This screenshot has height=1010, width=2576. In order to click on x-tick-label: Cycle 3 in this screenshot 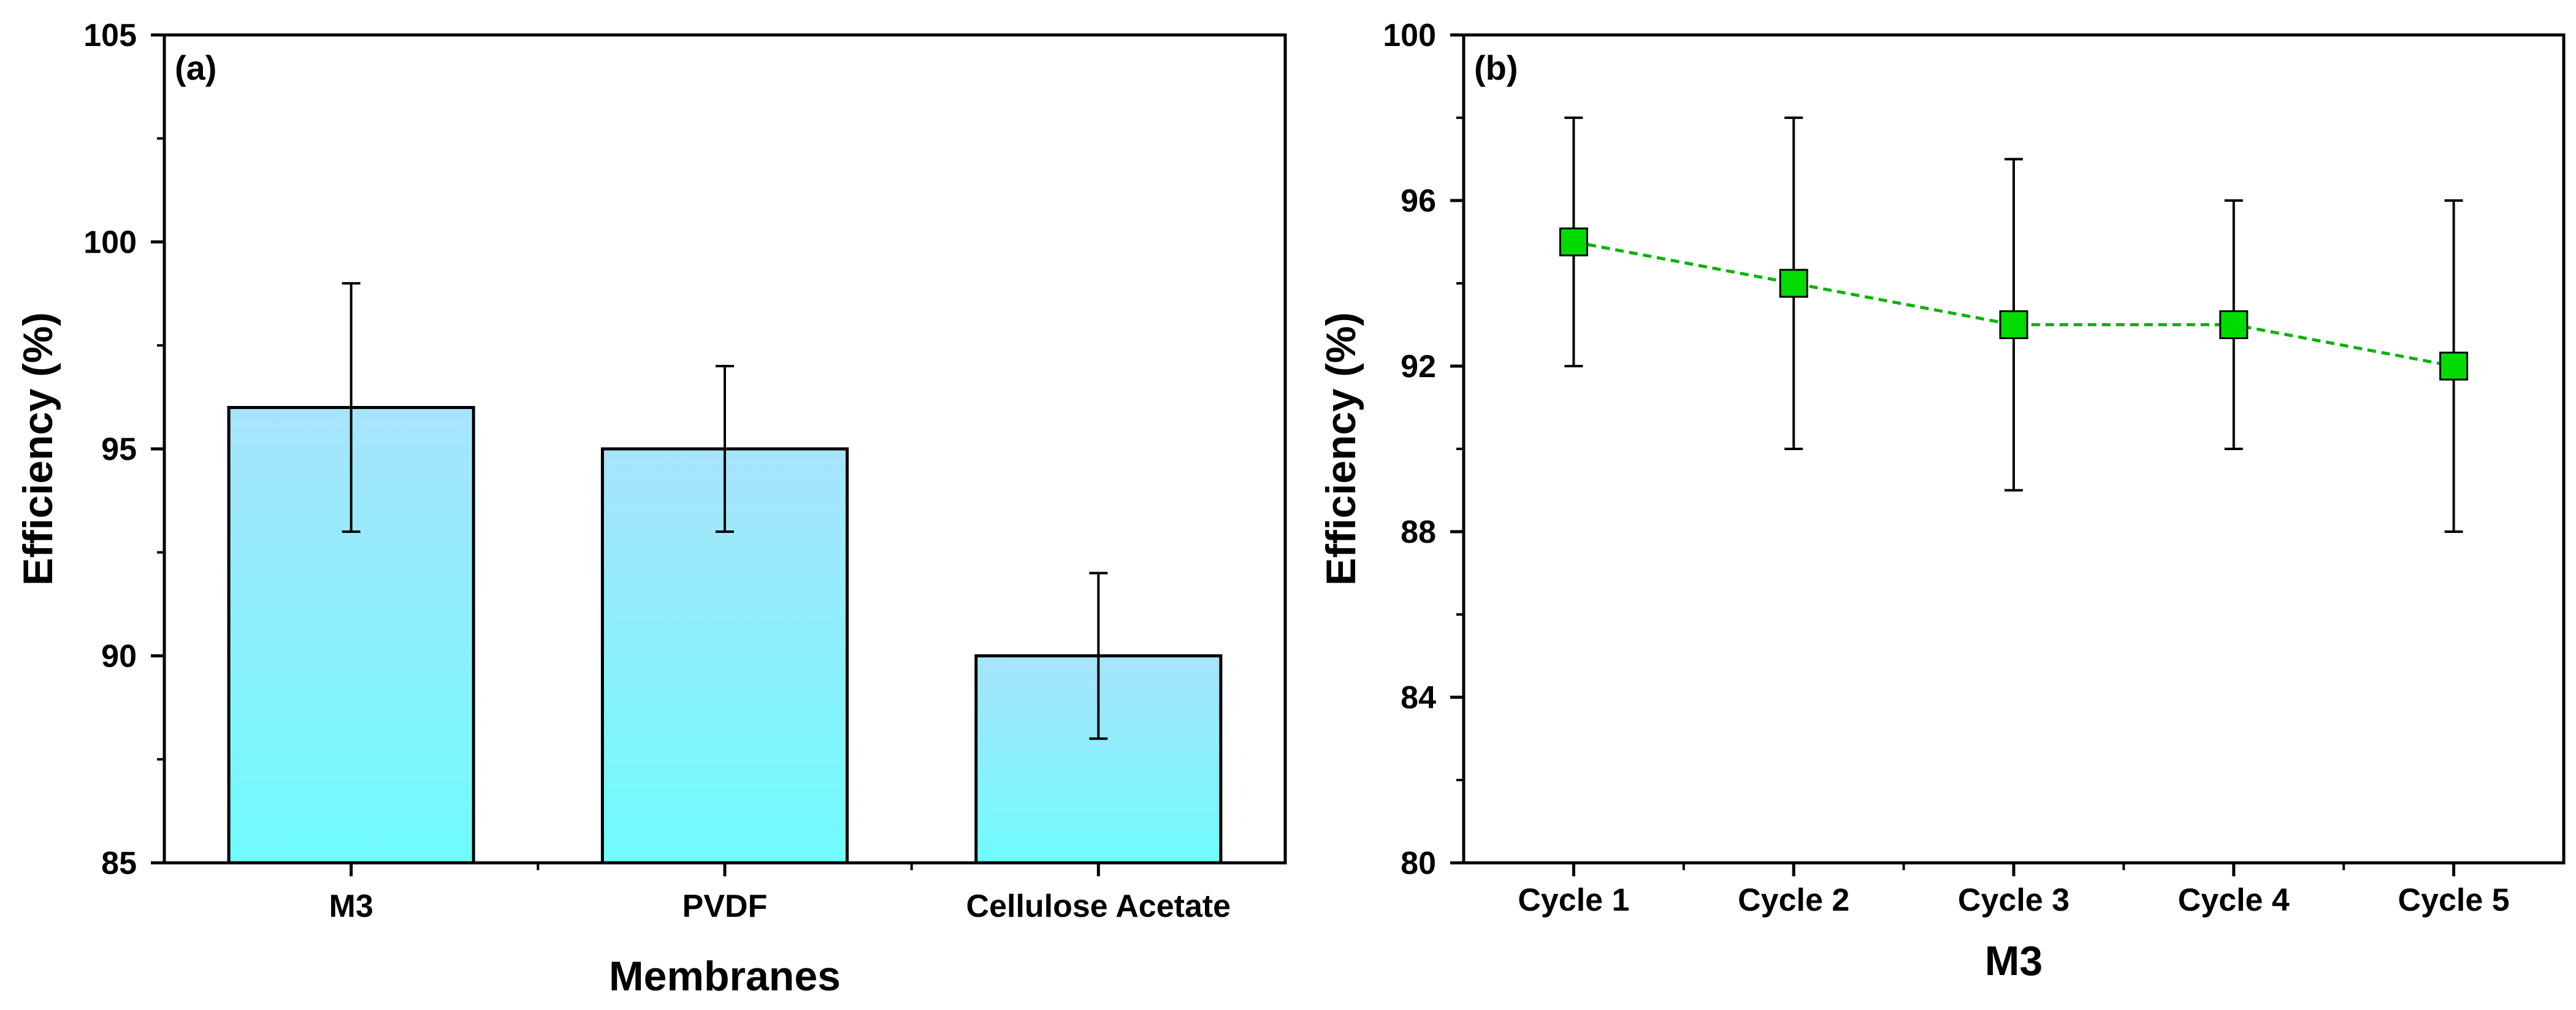, I will do `click(2014, 900)`.